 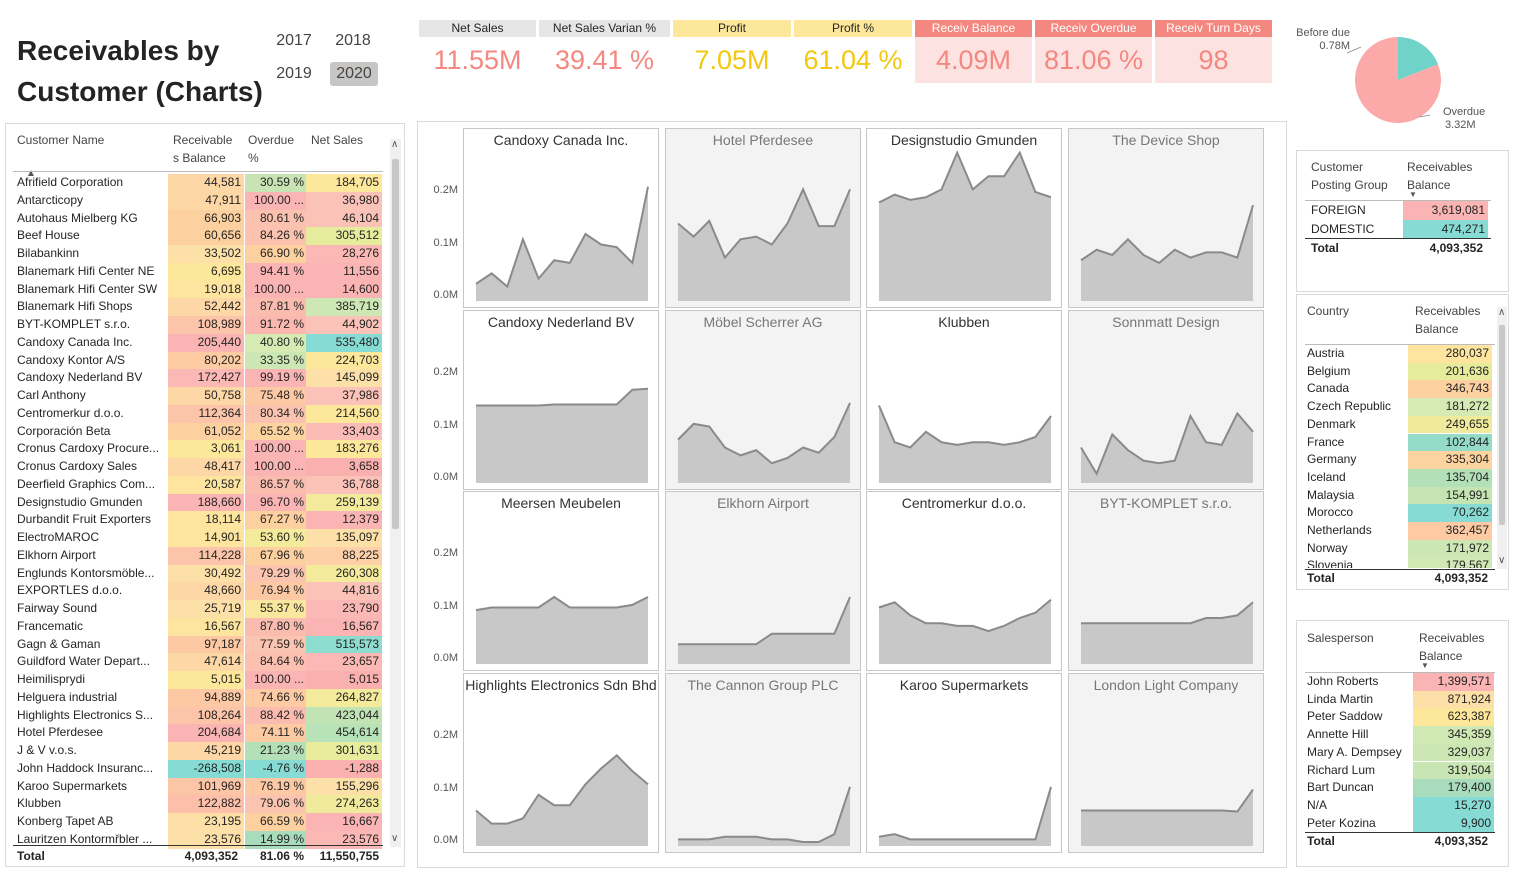 What do you see at coordinates (964, 218) in the screenshot?
I see `small-multiple-tile: Designstudio Gmunden` at bounding box center [964, 218].